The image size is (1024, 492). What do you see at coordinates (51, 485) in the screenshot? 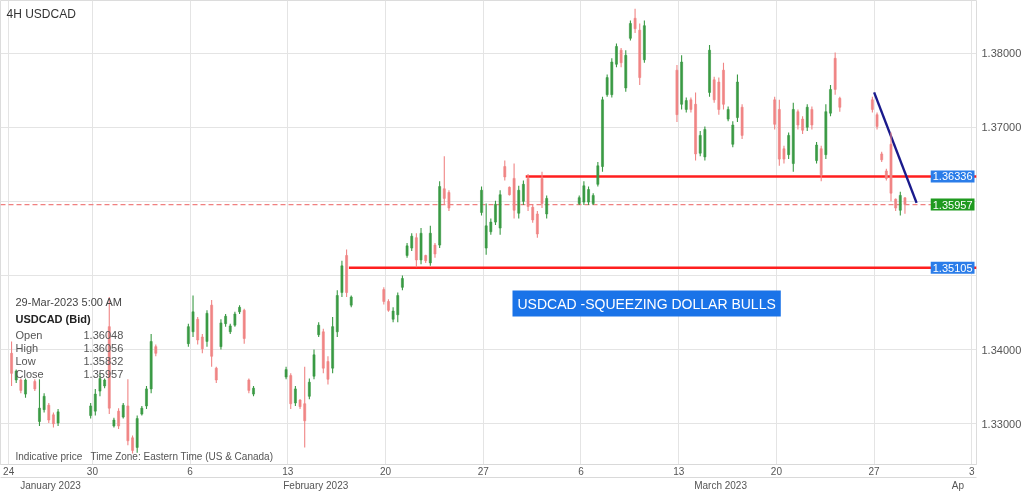
I see `x2-tick-label: January 2023` at bounding box center [51, 485].